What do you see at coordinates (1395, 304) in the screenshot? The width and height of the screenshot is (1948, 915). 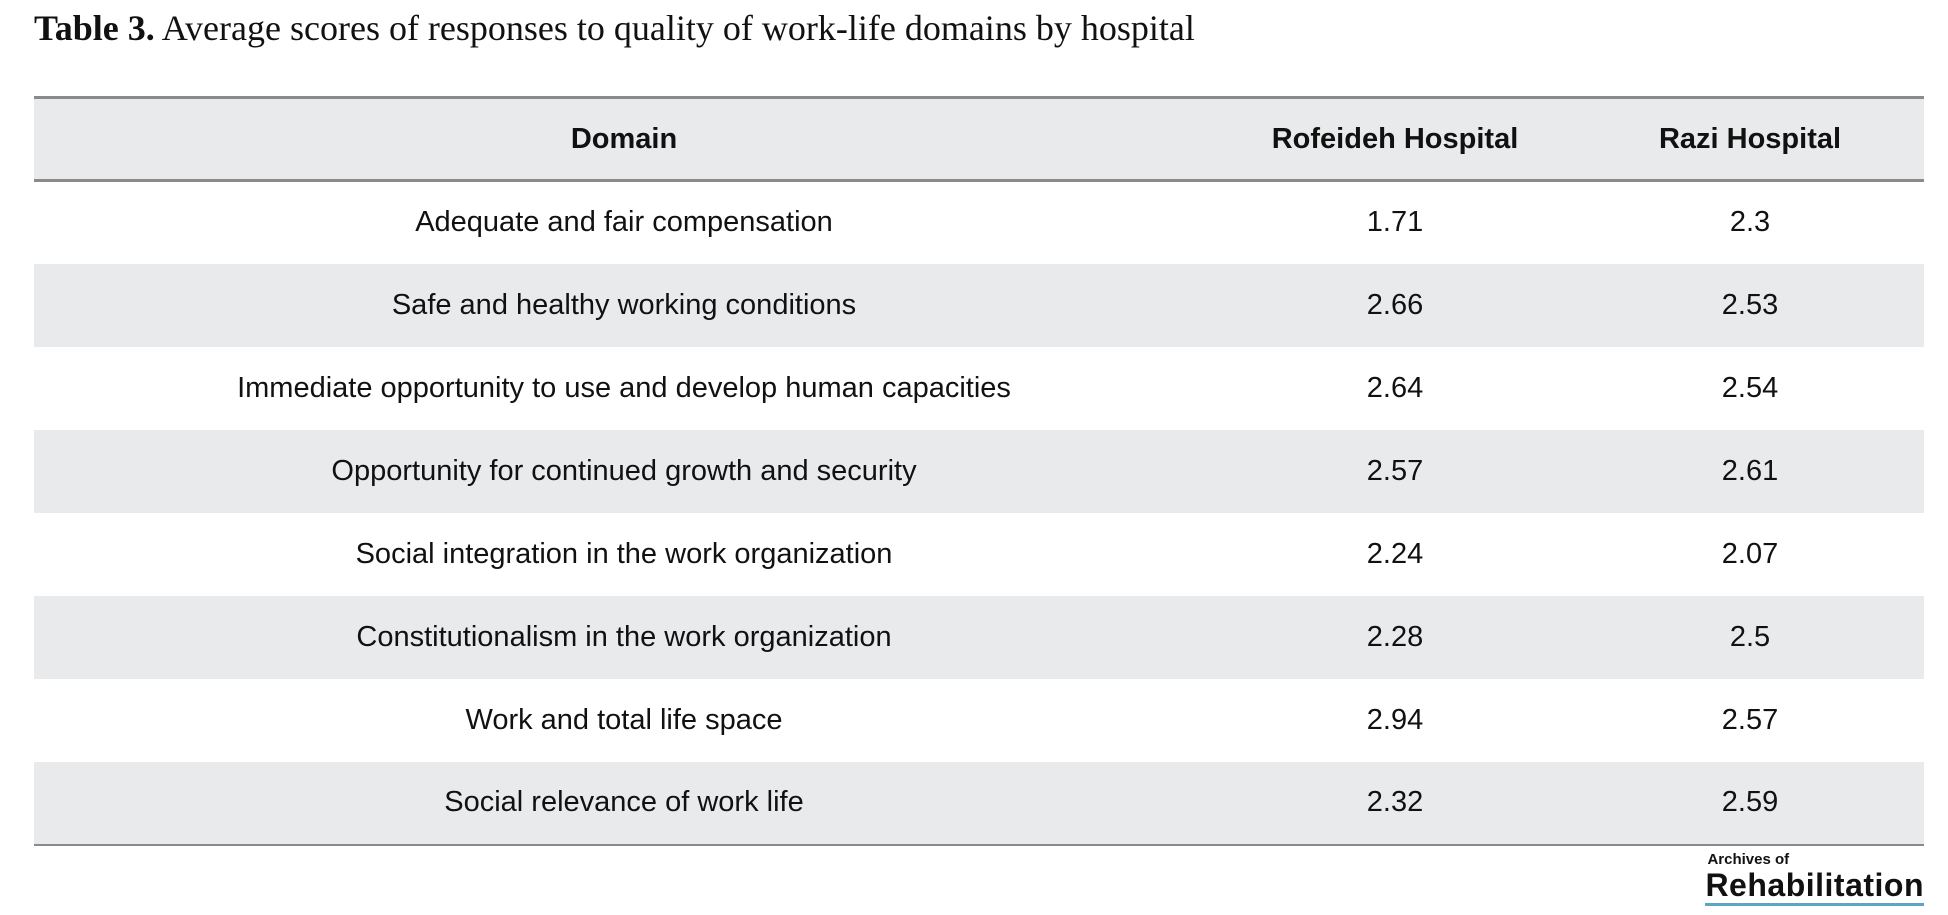 I see `cell-rofeideh: 2.66` at bounding box center [1395, 304].